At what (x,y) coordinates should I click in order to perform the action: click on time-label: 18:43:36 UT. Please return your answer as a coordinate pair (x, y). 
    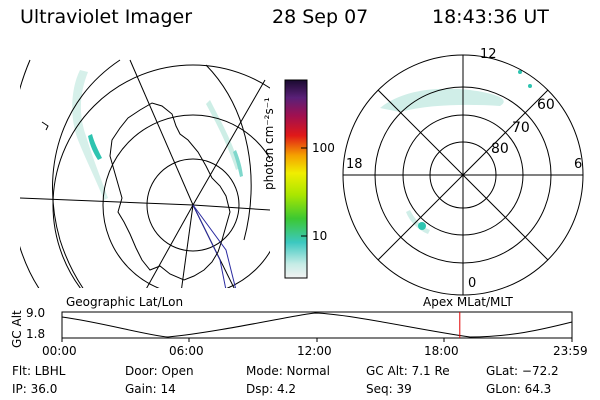
    Looking at the image, I should click on (490, 17).